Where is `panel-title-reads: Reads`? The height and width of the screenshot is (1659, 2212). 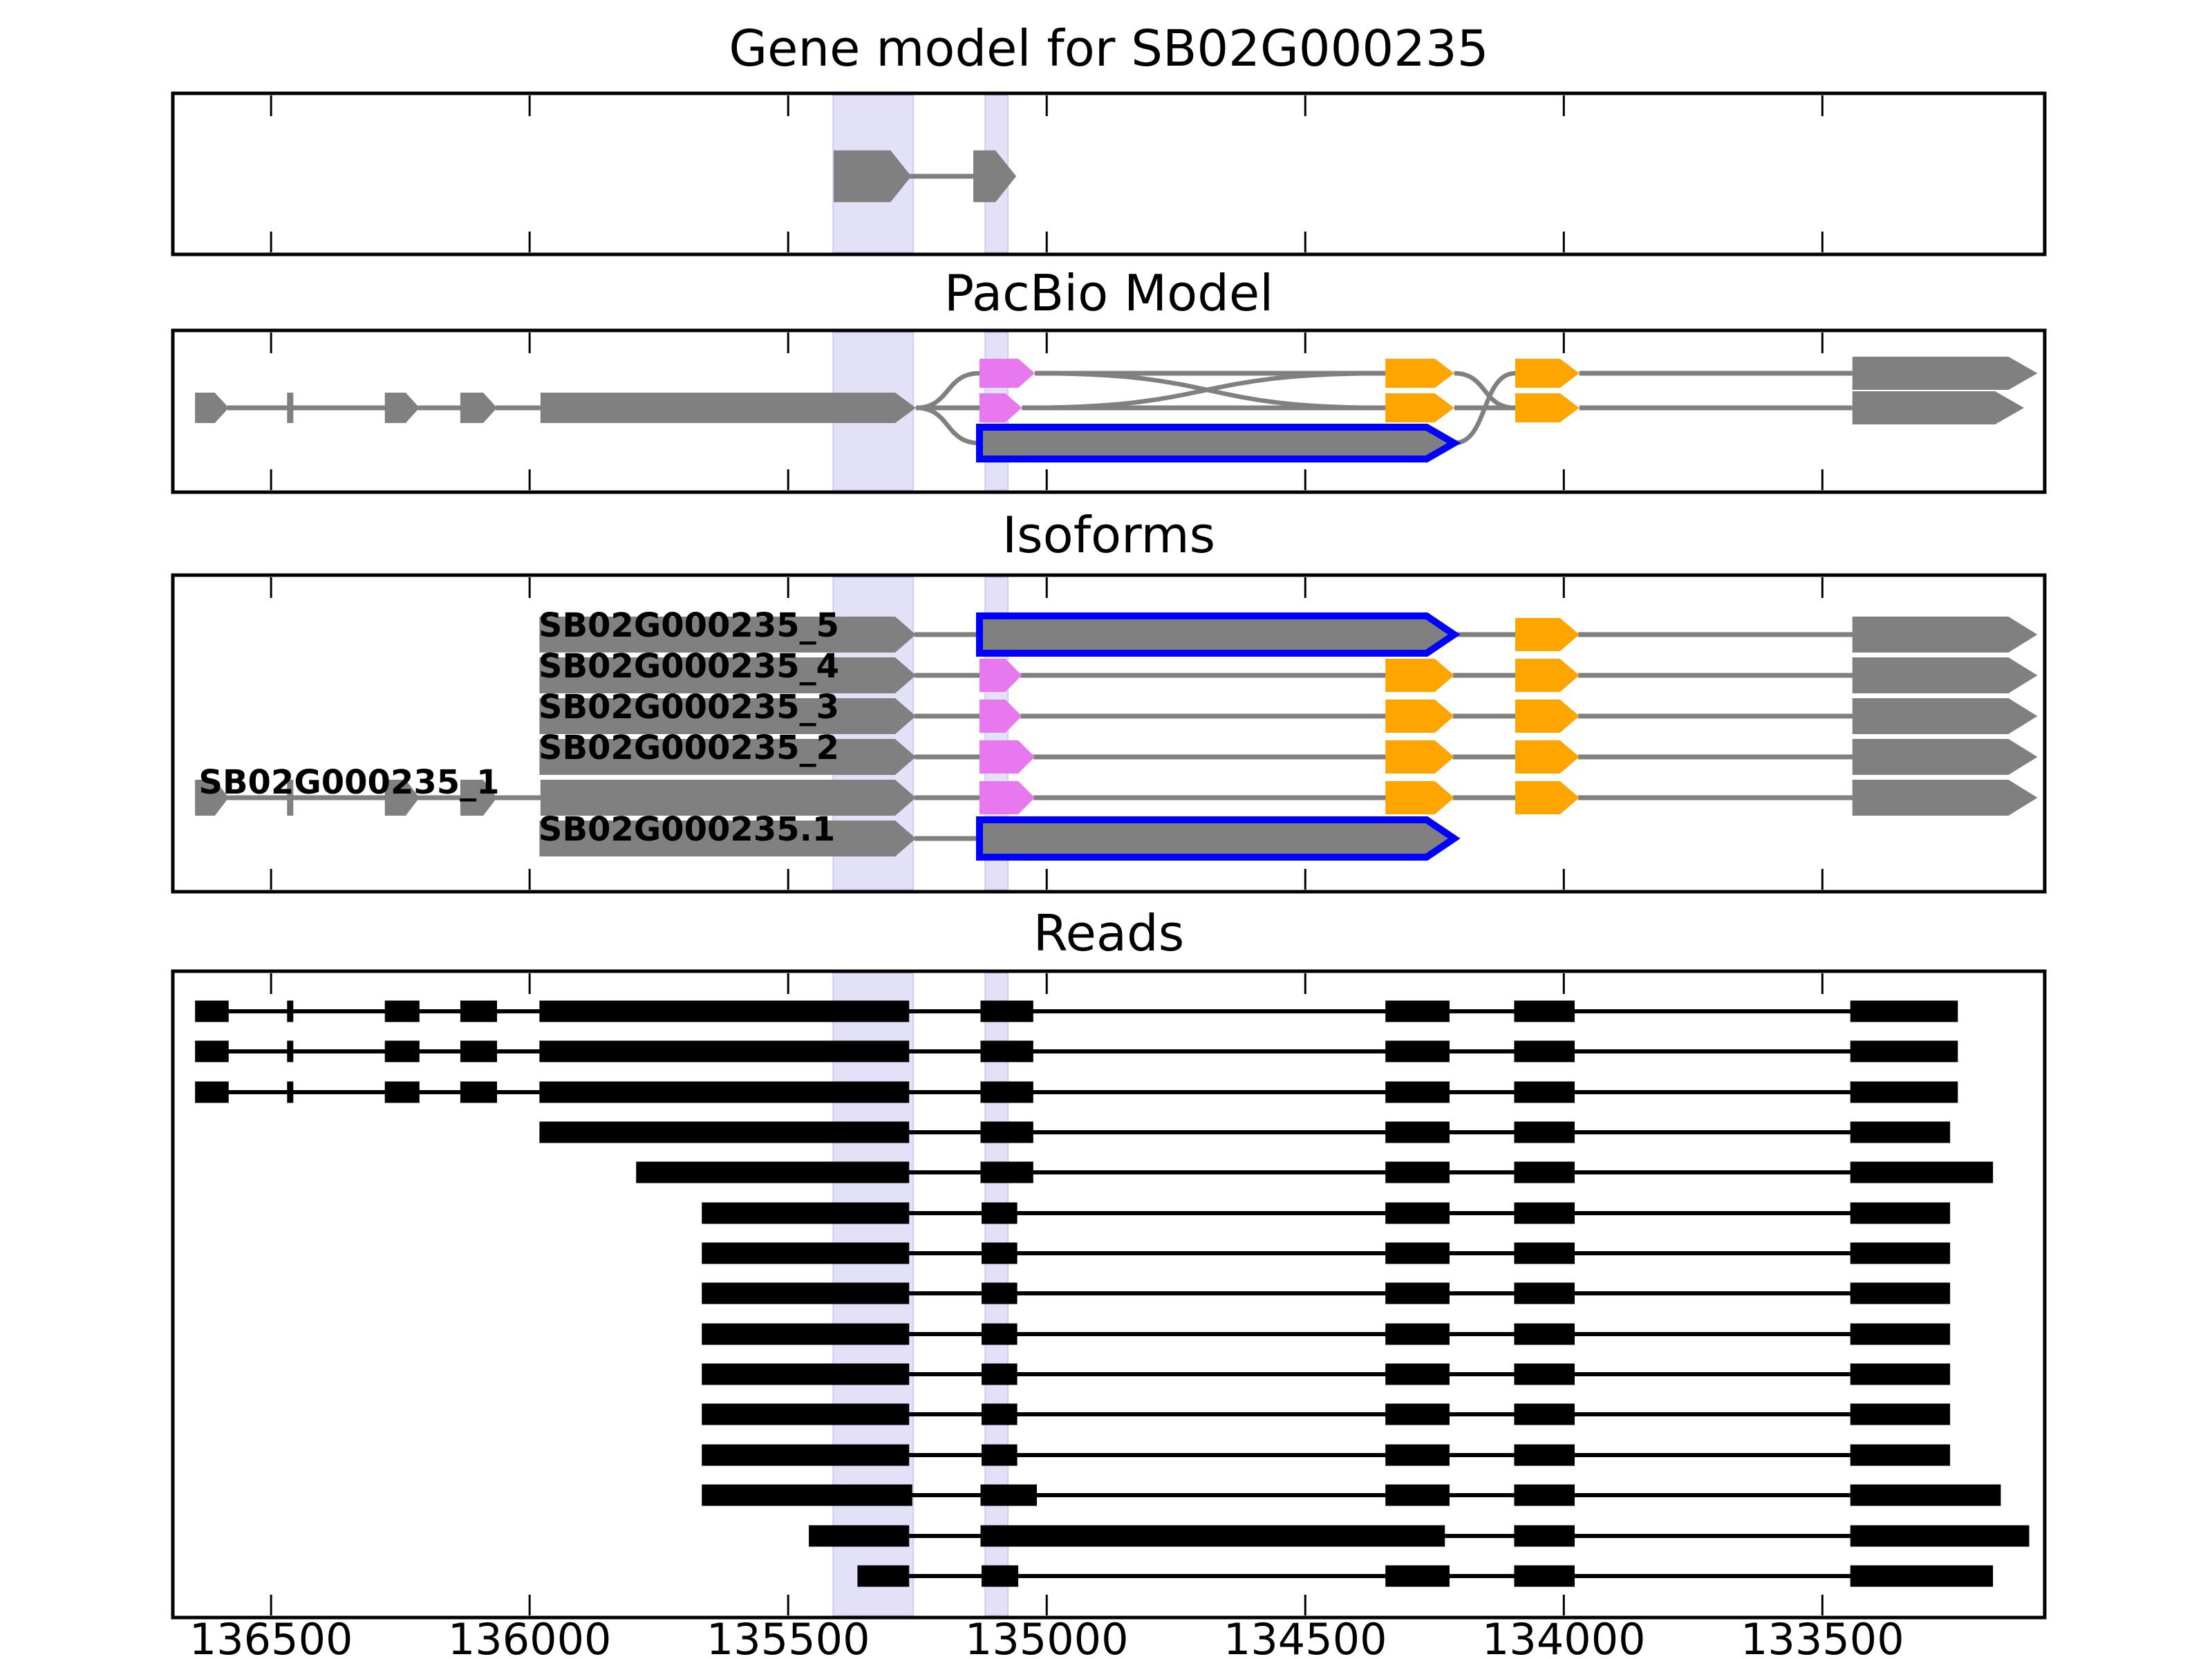 panel-title-reads: Reads is located at coordinates (1109, 933).